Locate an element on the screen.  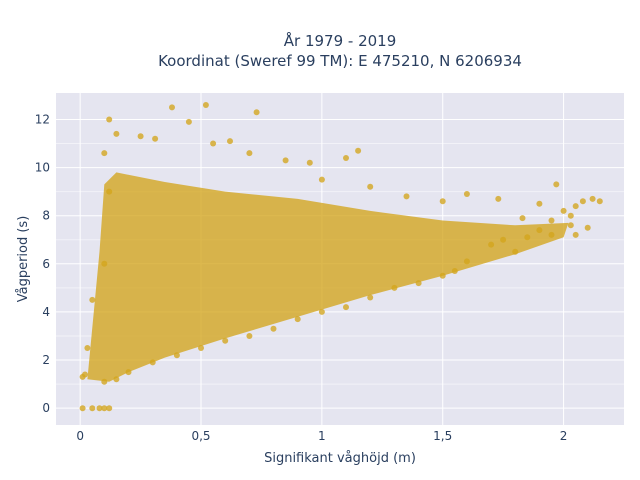
y-tick-label: 10 is located at coordinates (42, 168).